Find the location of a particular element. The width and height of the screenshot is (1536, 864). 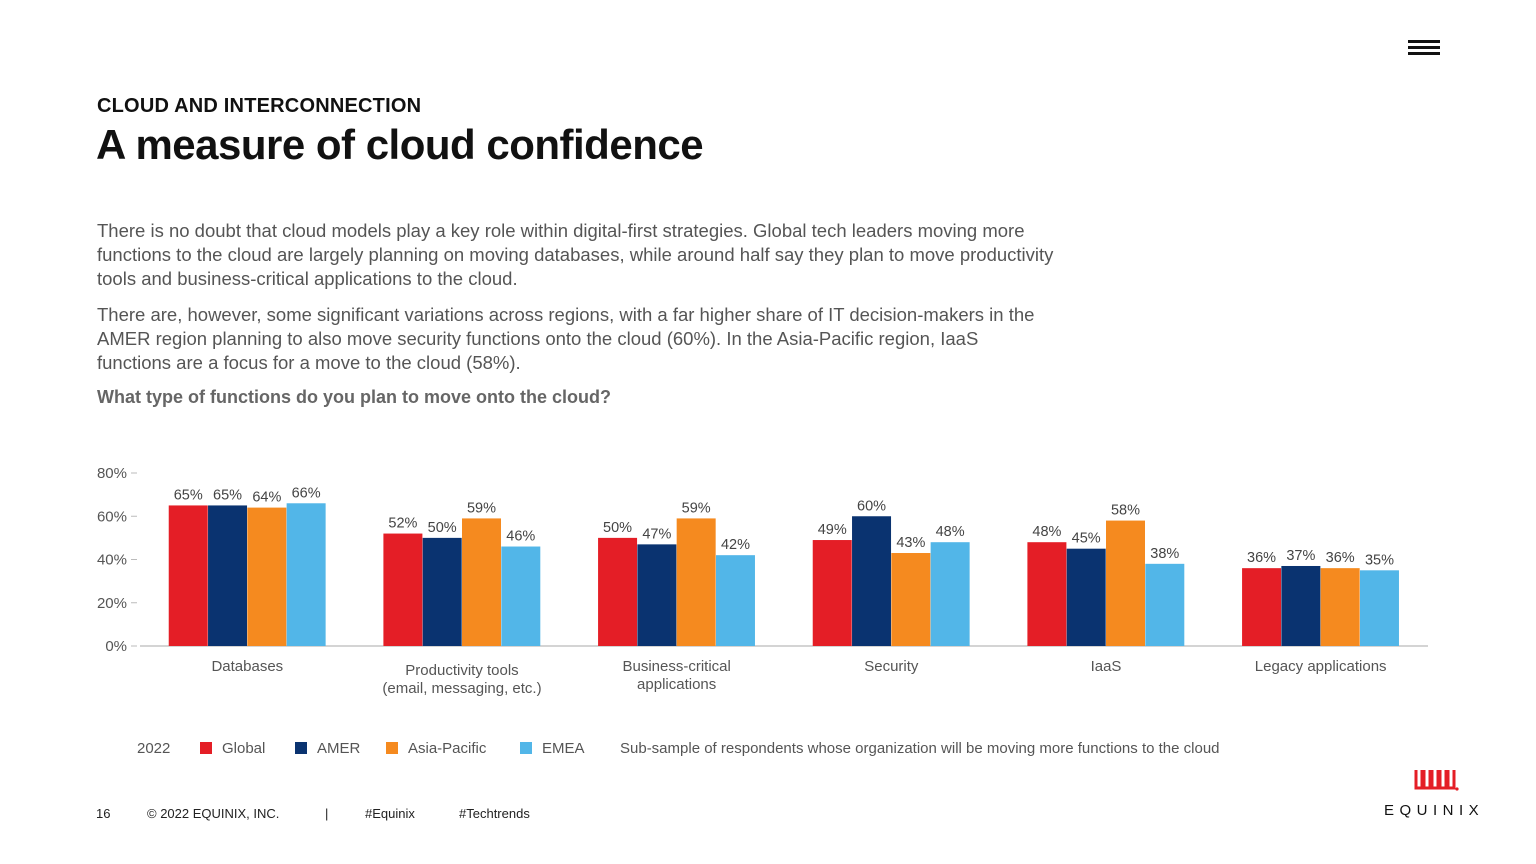

legend-swatch-global is located at coordinates (206, 748).